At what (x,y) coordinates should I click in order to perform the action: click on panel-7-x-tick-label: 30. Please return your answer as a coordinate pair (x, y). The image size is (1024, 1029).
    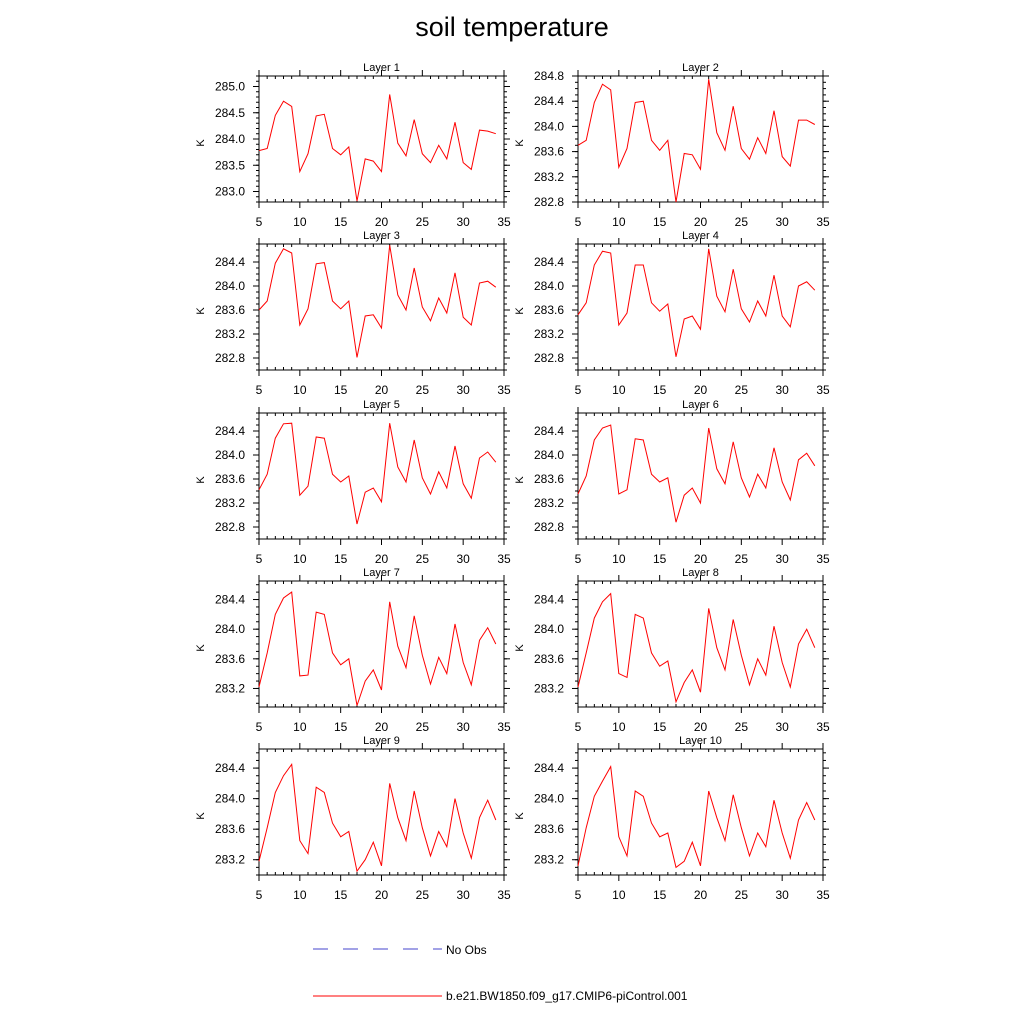
    Looking at the image, I should click on (463, 727).